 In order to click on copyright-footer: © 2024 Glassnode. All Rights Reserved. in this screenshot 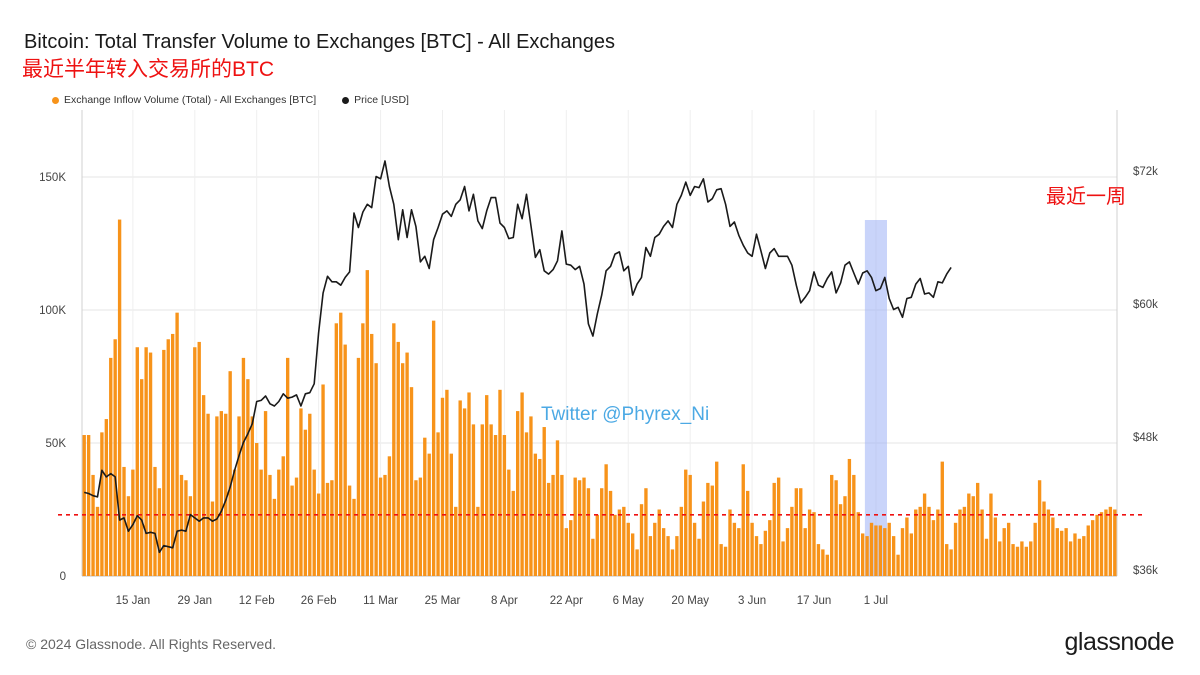, I will do `click(151, 644)`.